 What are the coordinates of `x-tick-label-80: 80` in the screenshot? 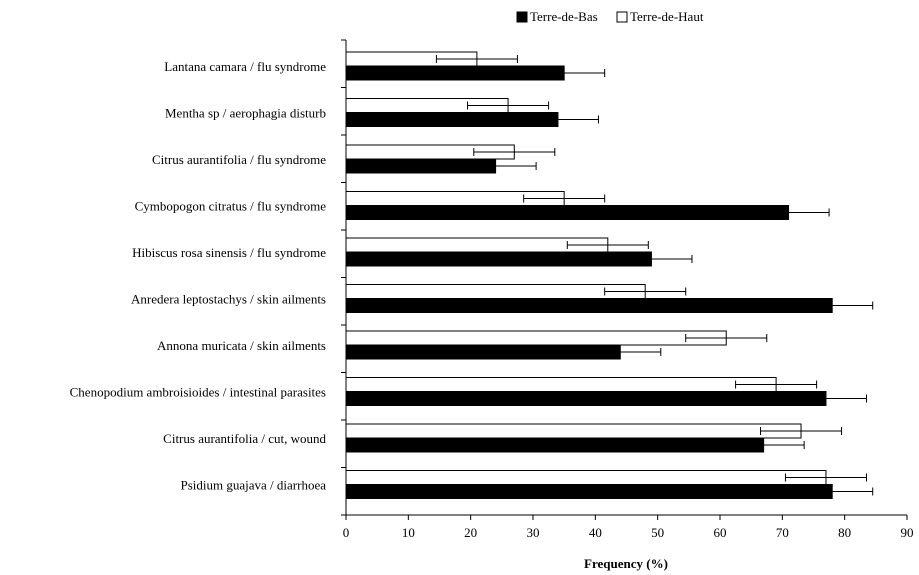 It's located at (844, 532).